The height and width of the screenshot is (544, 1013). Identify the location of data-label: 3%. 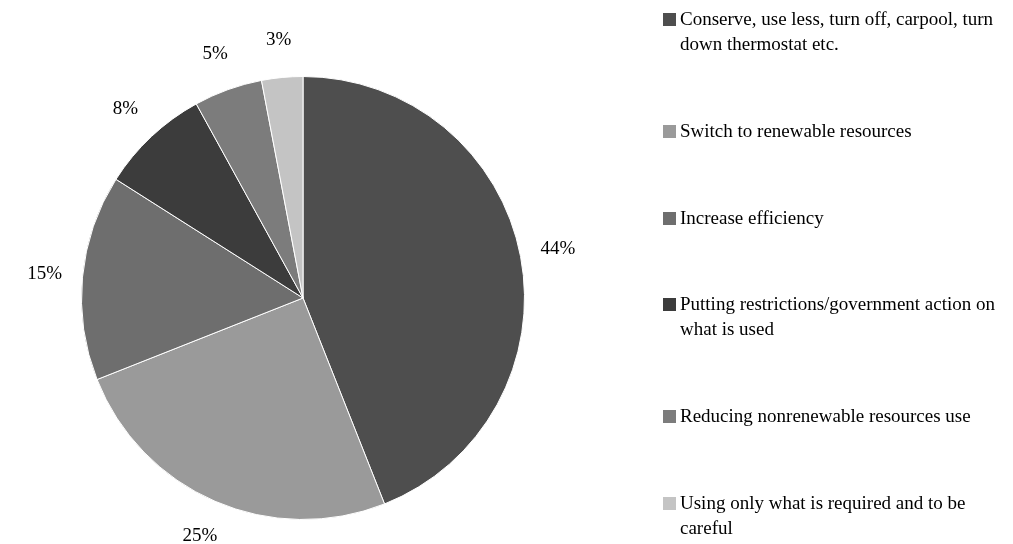
(278, 38).